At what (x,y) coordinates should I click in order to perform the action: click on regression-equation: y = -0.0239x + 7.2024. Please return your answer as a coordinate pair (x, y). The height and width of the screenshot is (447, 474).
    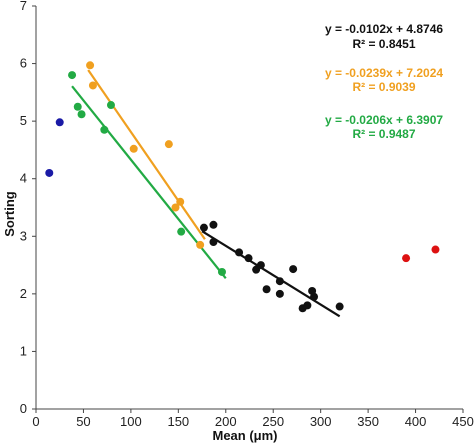
    Looking at the image, I should click on (384, 73).